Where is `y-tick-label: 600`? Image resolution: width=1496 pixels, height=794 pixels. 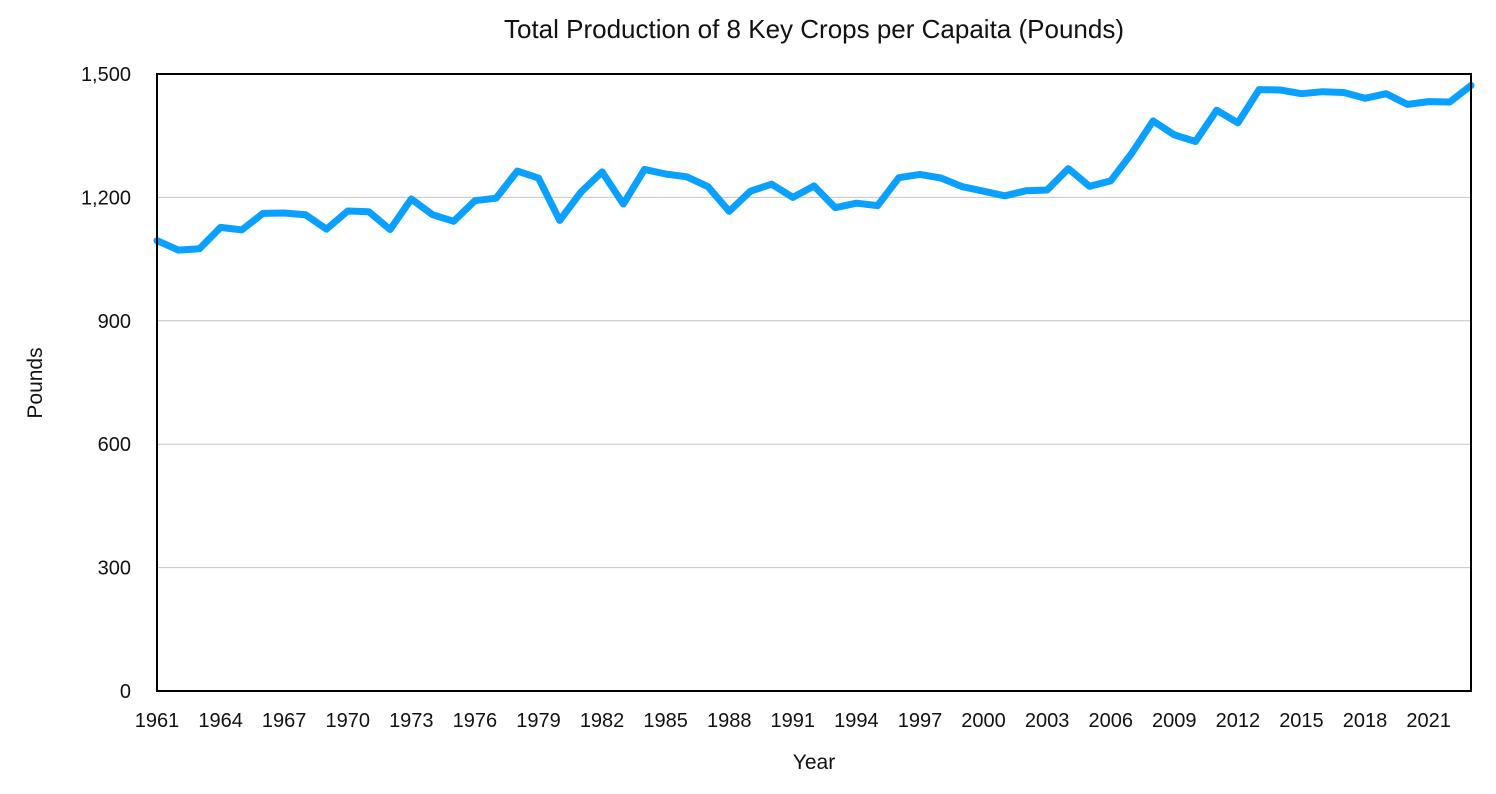 y-tick-label: 600 is located at coordinates (114, 445).